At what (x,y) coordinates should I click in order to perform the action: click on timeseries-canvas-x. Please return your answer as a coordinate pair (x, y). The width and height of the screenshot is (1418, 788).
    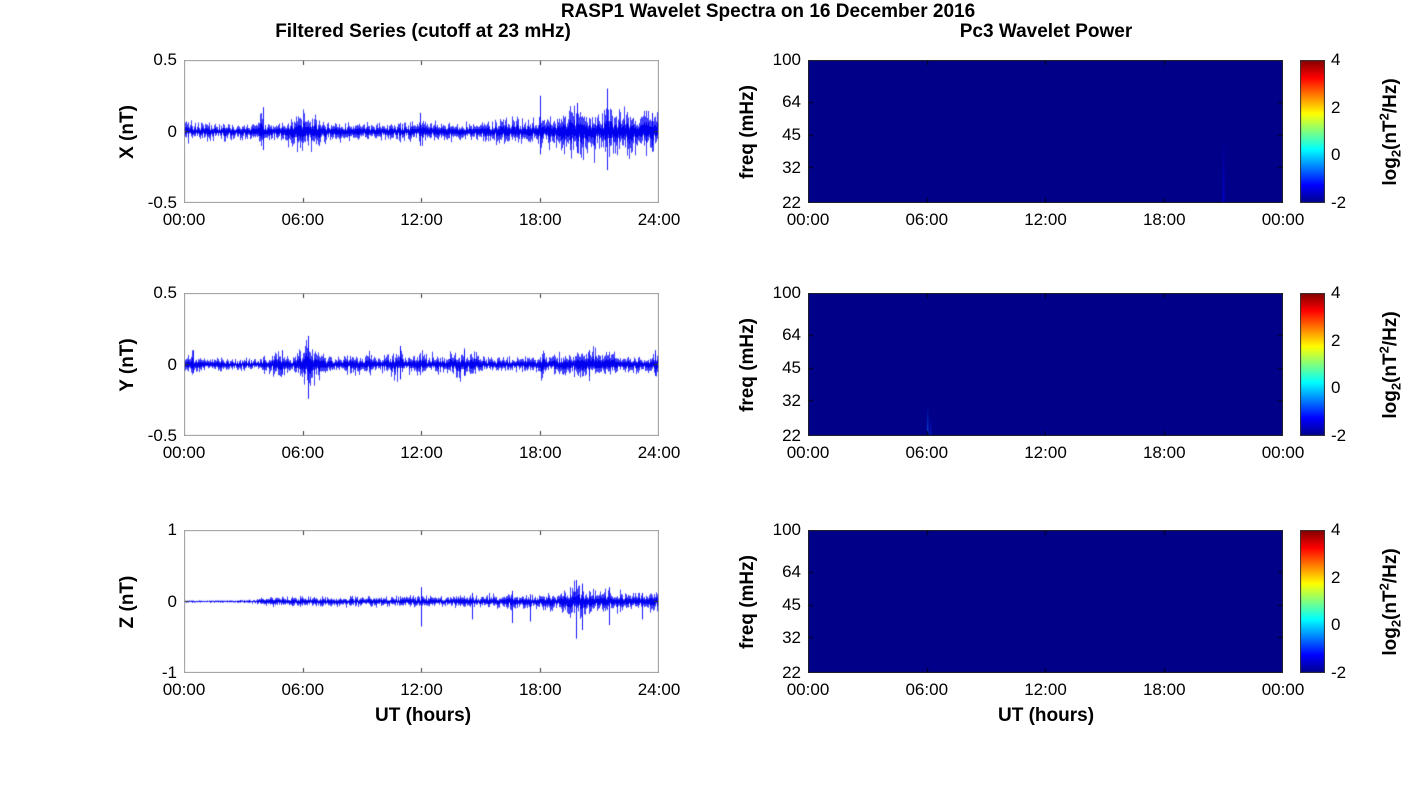
    Looking at the image, I should click on (421, 131).